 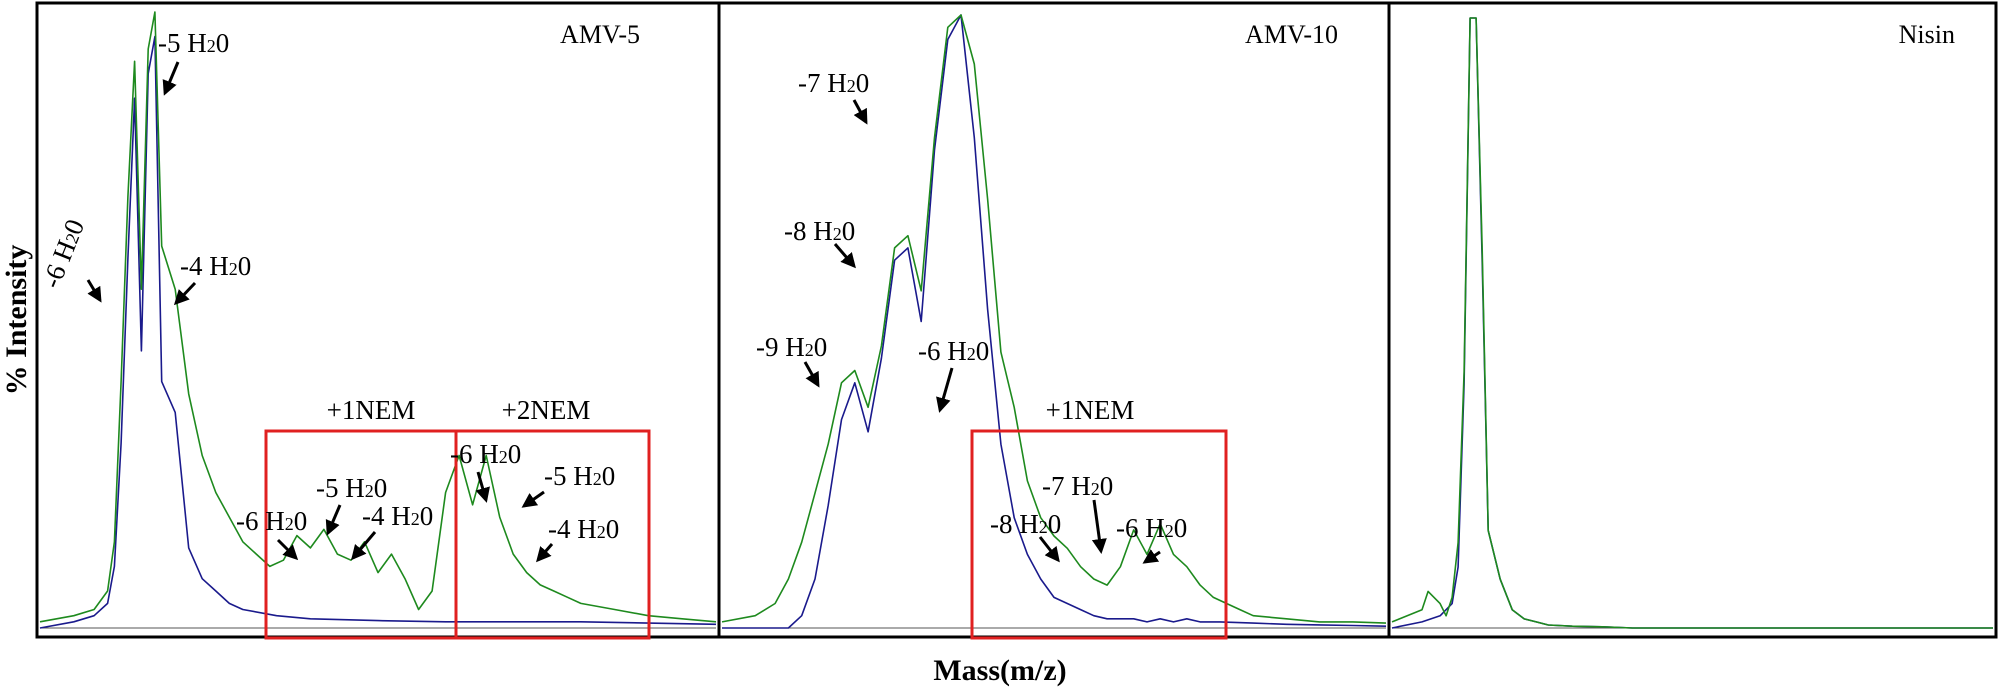 What do you see at coordinates (791, 347) in the screenshot?
I see `peak-label: -9 H20` at bounding box center [791, 347].